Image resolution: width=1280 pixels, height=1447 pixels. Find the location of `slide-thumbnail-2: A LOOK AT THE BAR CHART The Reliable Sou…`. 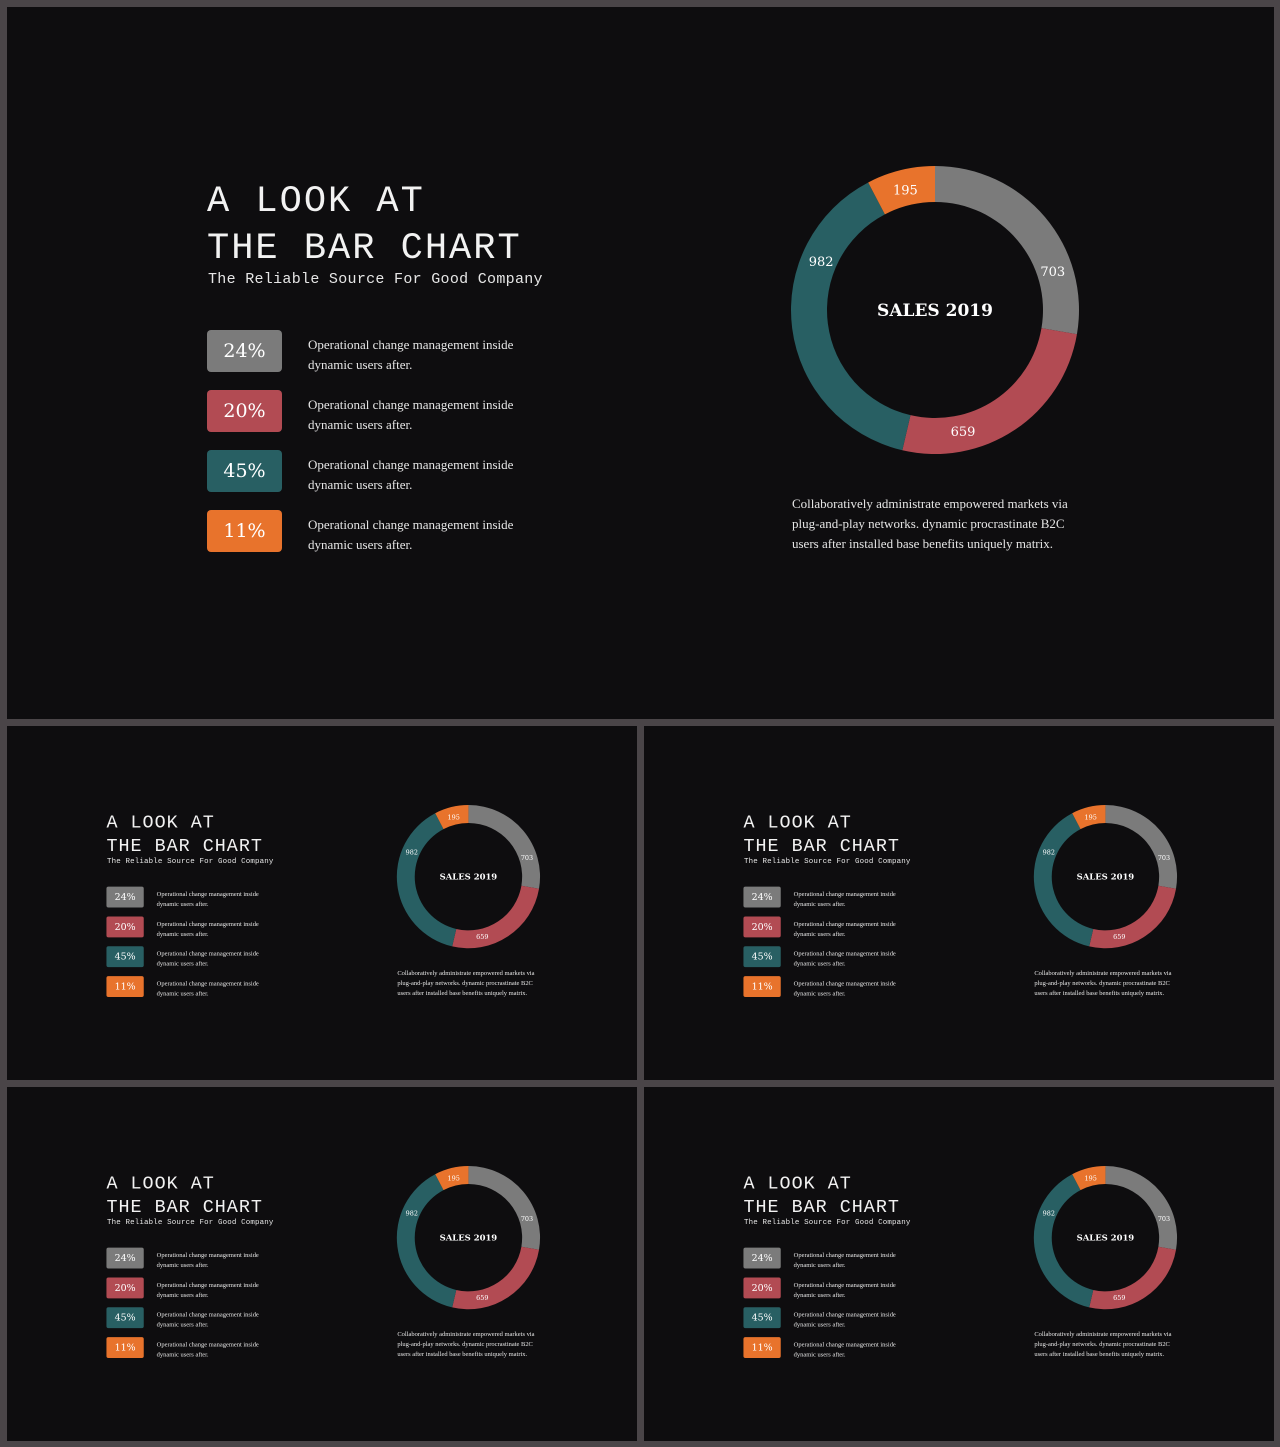

slide-thumbnail-2: A LOOK AT THE BAR CHART The Reliable Sou… is located at coordinates (959, 903).